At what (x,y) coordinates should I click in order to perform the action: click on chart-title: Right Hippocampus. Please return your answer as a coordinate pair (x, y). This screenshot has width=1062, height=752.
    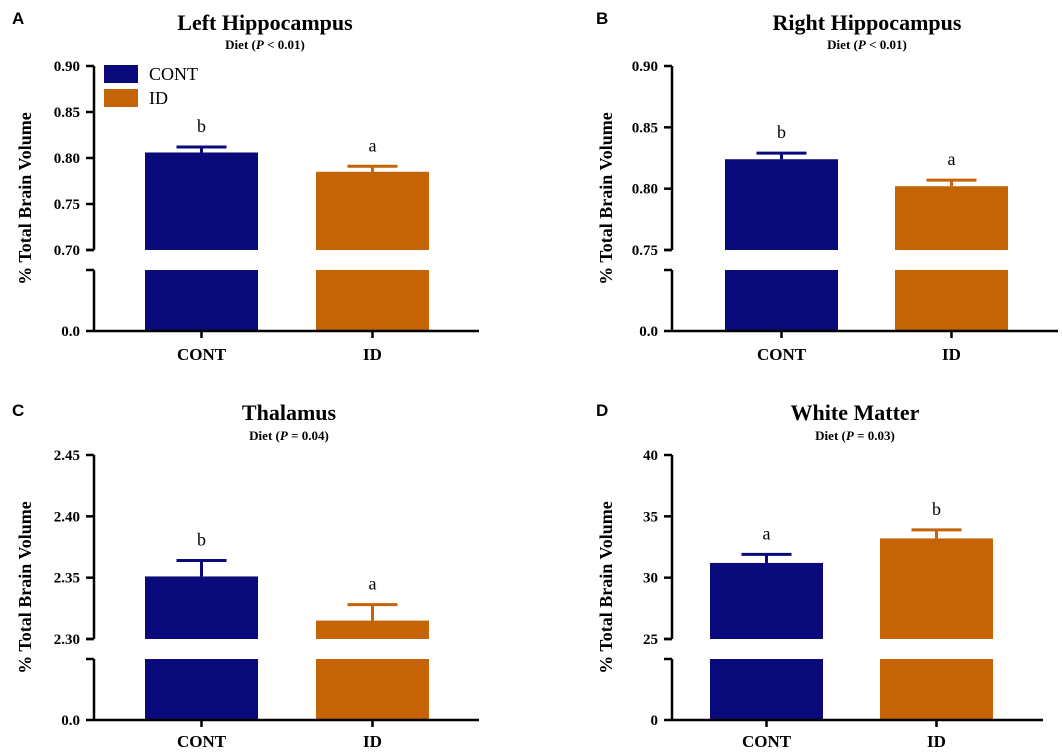
    Looking at the image, I should click on (867, 22).